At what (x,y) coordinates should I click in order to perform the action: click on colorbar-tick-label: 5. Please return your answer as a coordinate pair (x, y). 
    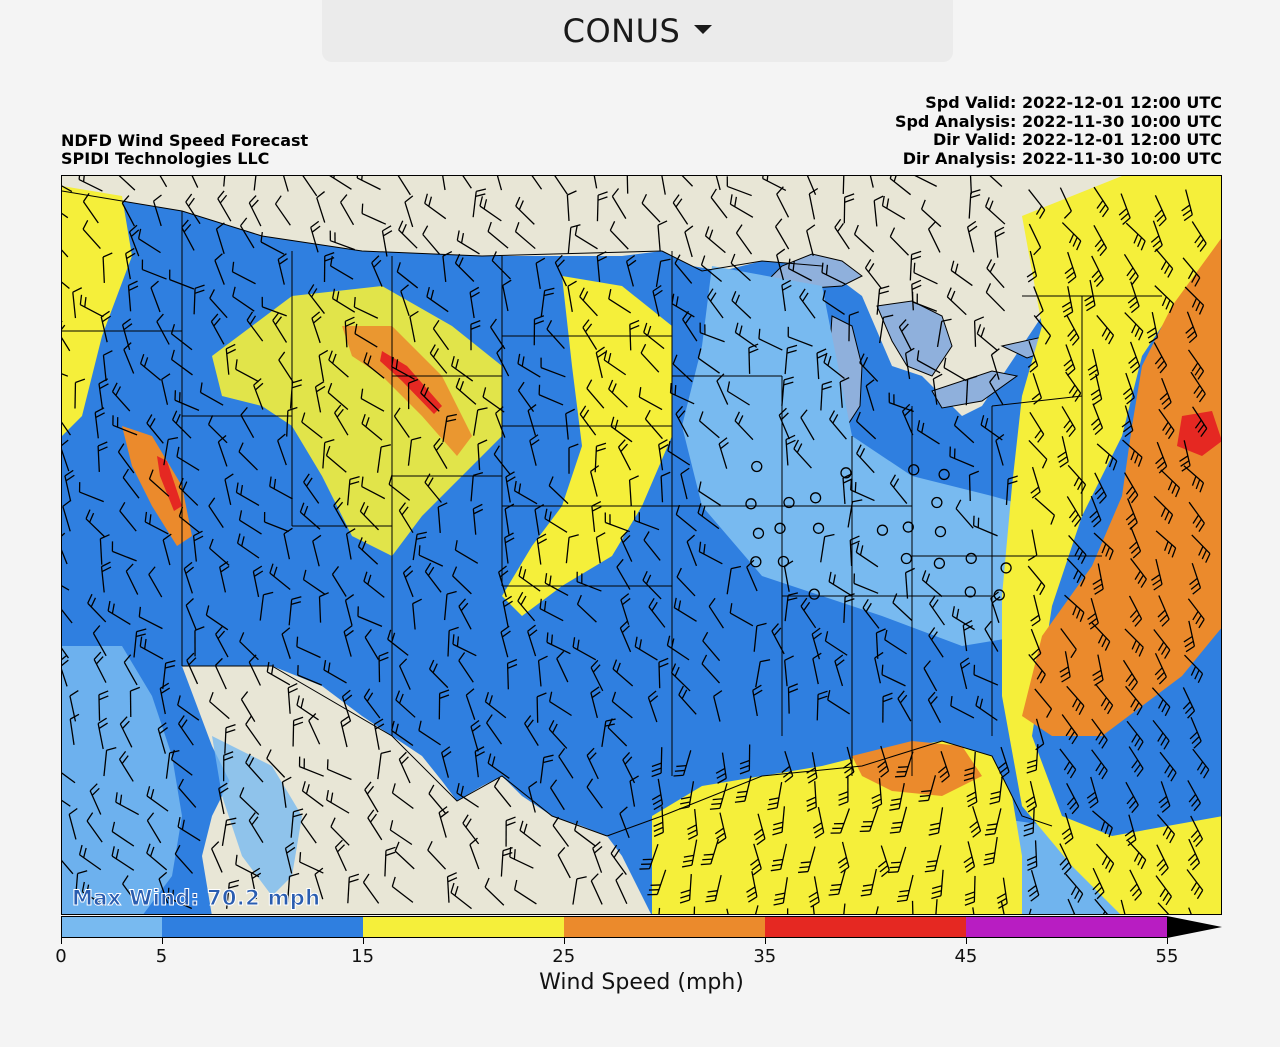
    Looking at the image, I should click on (161, 956).